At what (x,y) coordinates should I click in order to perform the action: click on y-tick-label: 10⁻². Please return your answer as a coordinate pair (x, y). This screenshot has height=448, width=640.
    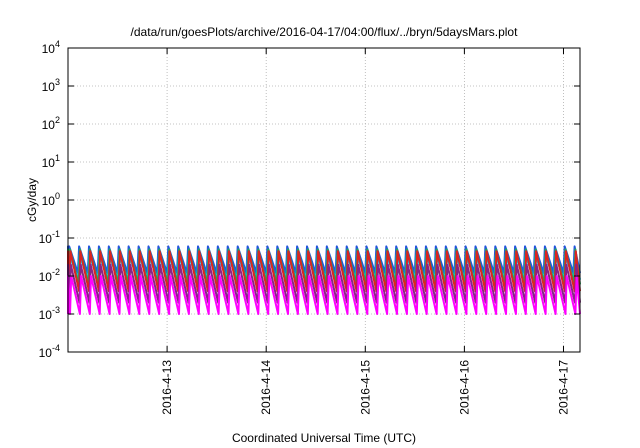
    Looking at the image, I should click on (49, 275).